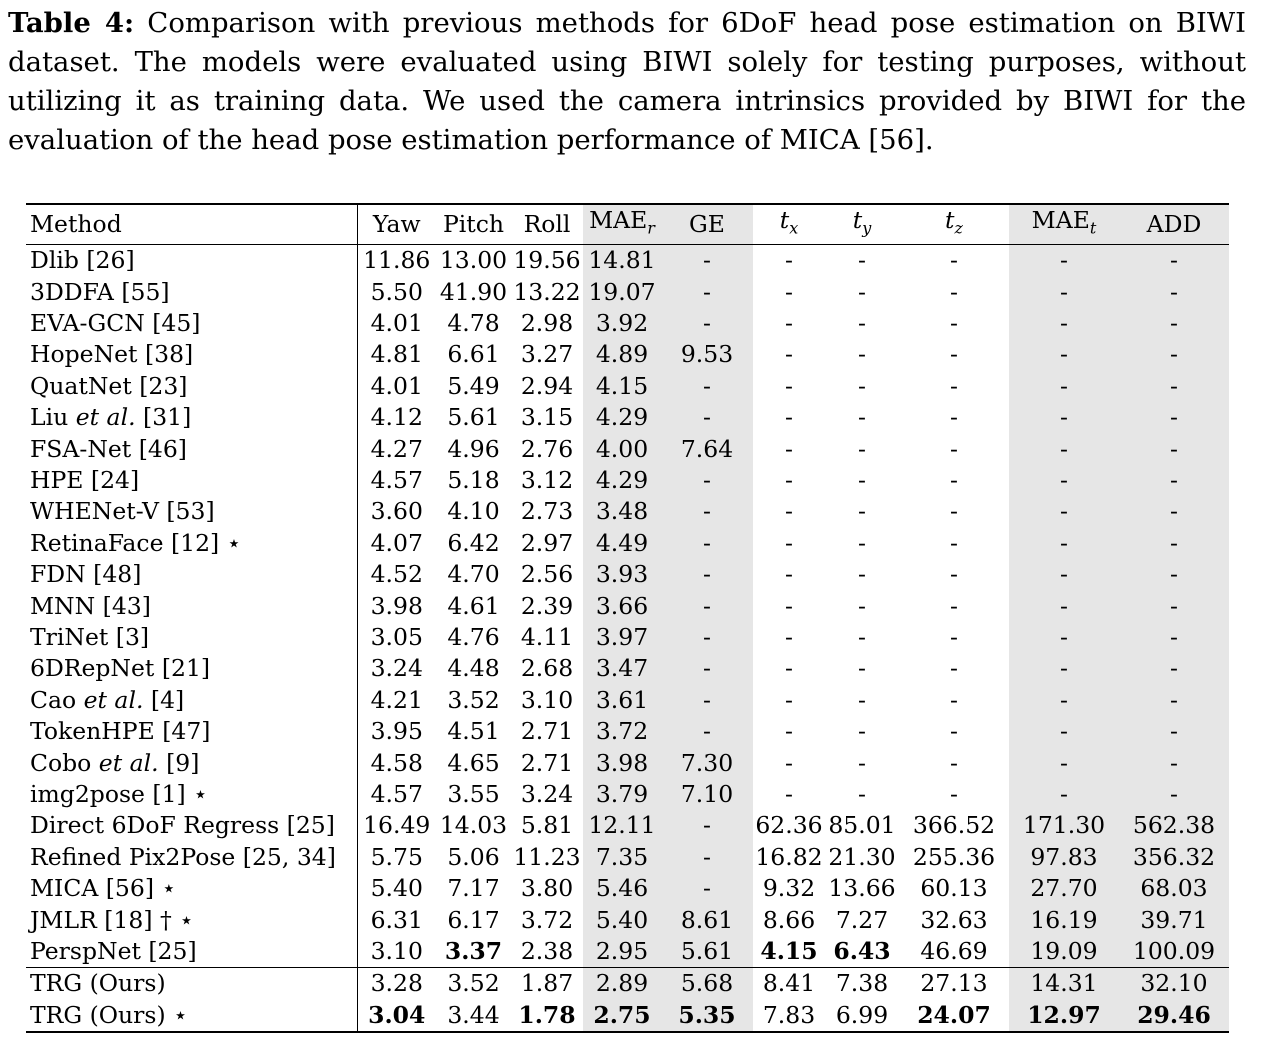  What do you see at coordinates (473, 574) in the screenshot?
I see `value-cell: 4.70` at bounding box center [473, 574].